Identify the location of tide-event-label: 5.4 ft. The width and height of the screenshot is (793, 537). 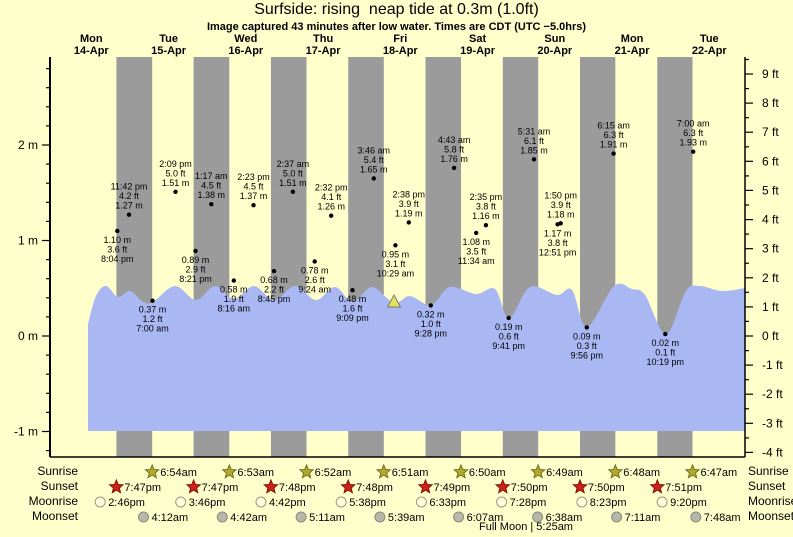
(374, 160).